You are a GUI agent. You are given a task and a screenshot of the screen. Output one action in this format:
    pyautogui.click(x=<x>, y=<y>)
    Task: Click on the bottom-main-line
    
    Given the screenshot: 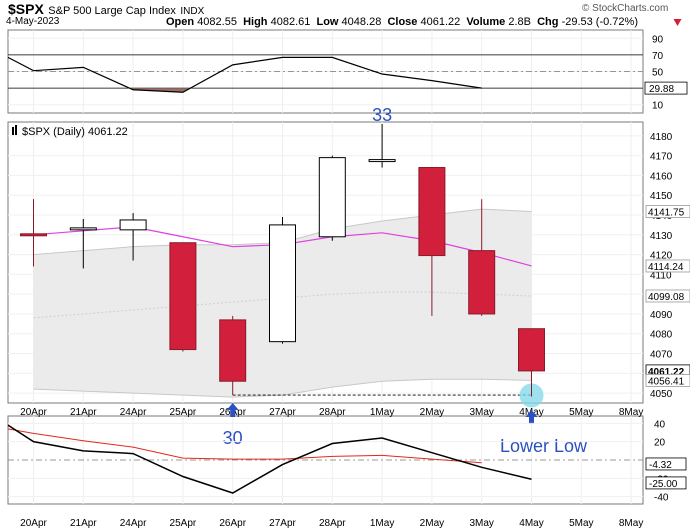 What is the action you would take?
    pyautogui.click(x=269, y=459)
    